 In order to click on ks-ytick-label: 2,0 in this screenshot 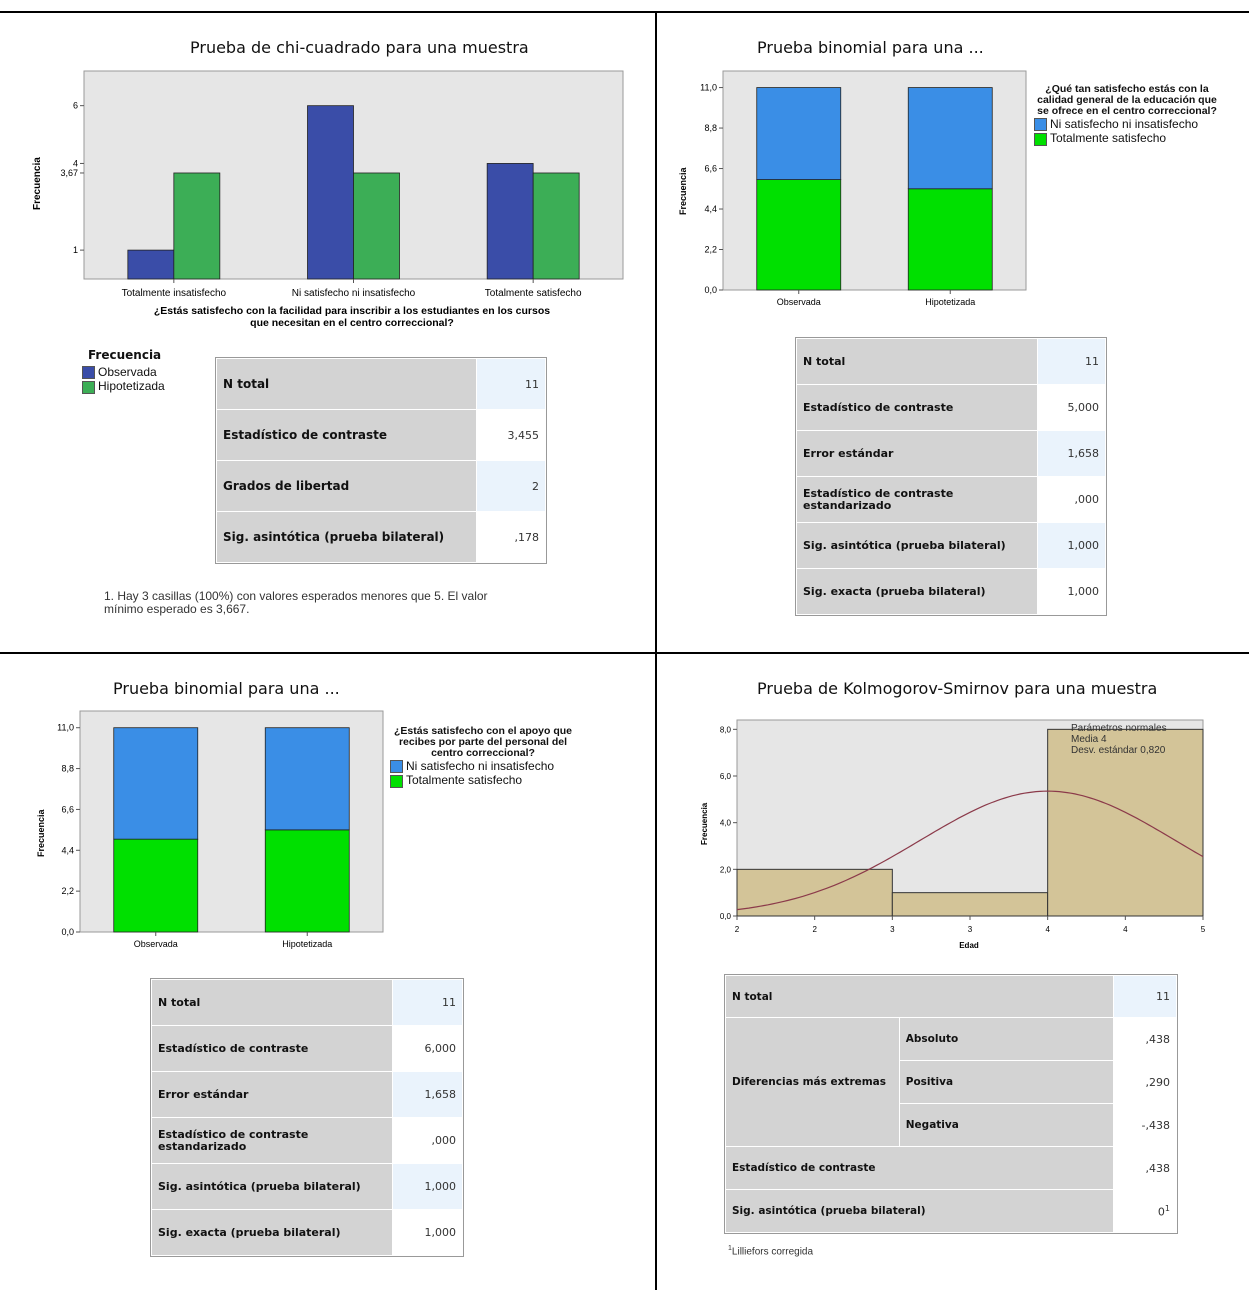, I will do `click(726, 869)`.